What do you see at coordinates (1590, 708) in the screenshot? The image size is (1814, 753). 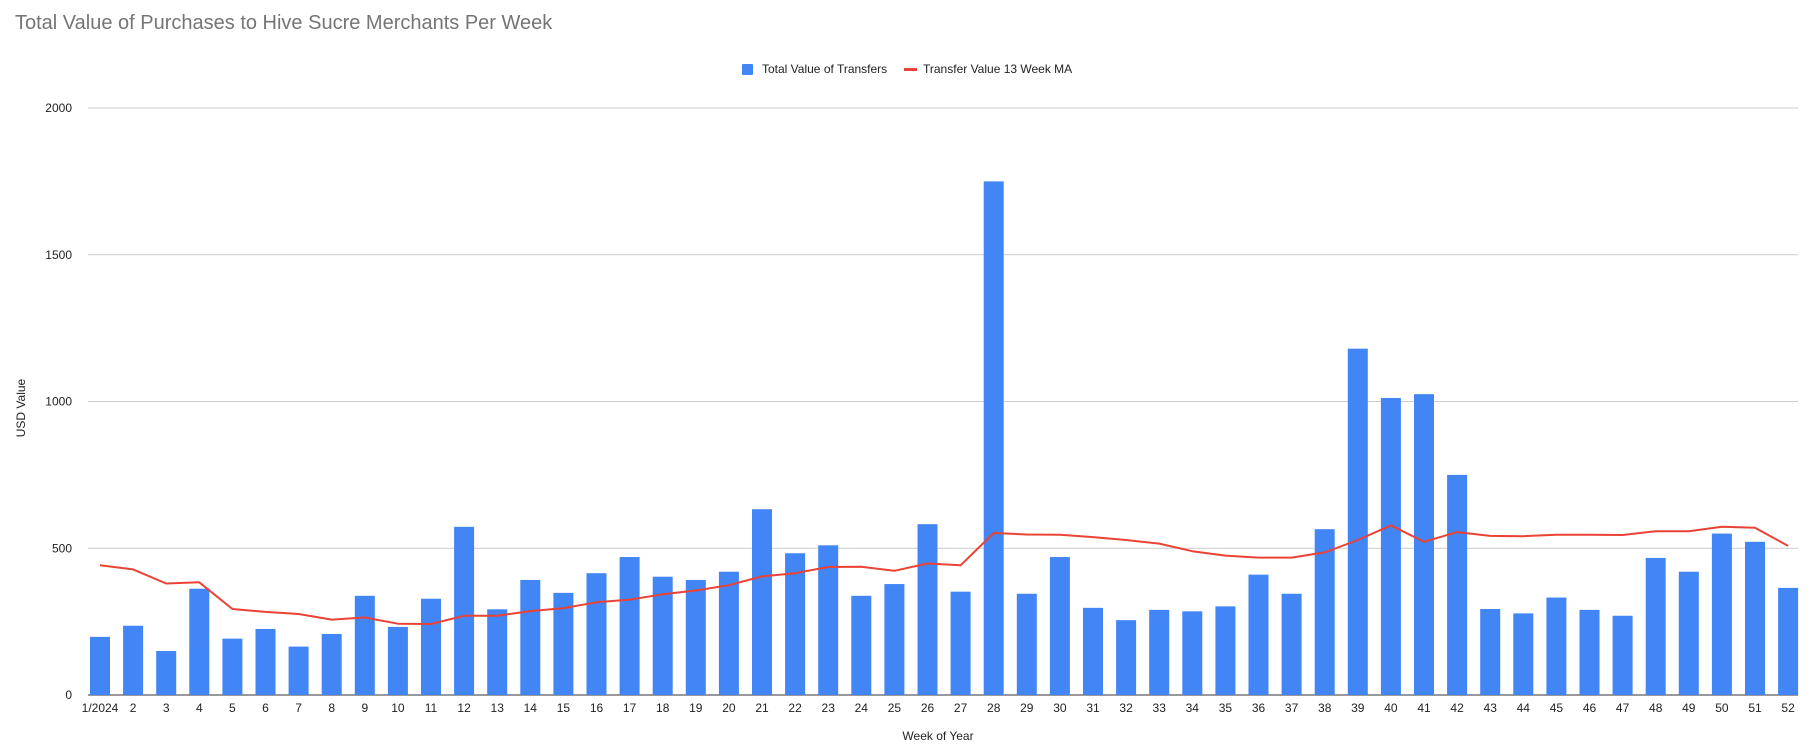 I see `x-tick-label: 46` at bounding box center [1590, 708].